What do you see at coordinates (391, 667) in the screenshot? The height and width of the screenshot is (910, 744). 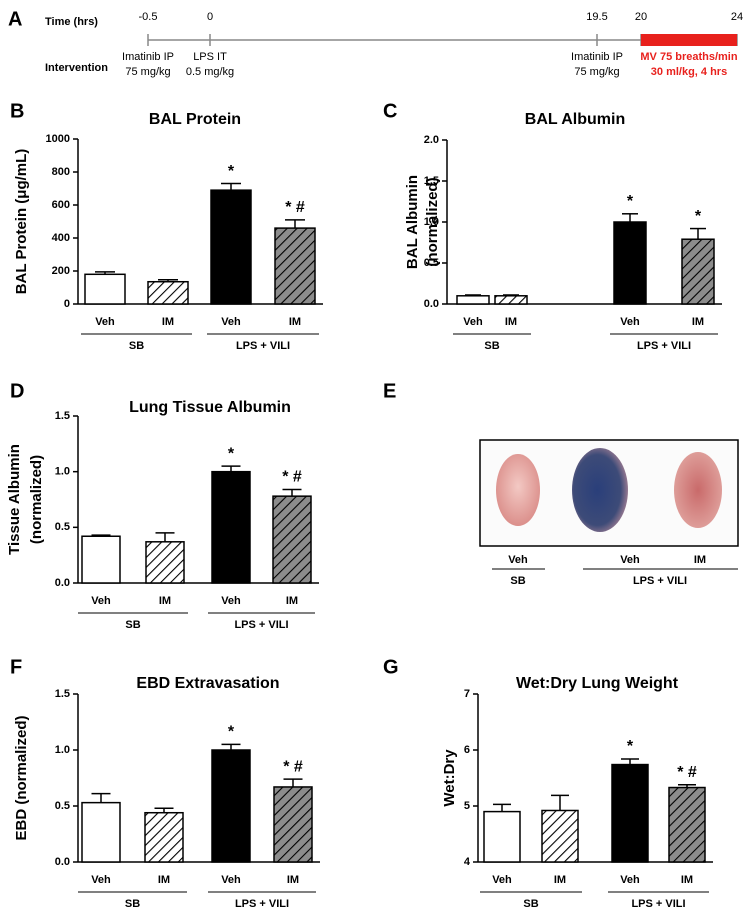 I see `panel-label: G` at bounding box center [391, 667].